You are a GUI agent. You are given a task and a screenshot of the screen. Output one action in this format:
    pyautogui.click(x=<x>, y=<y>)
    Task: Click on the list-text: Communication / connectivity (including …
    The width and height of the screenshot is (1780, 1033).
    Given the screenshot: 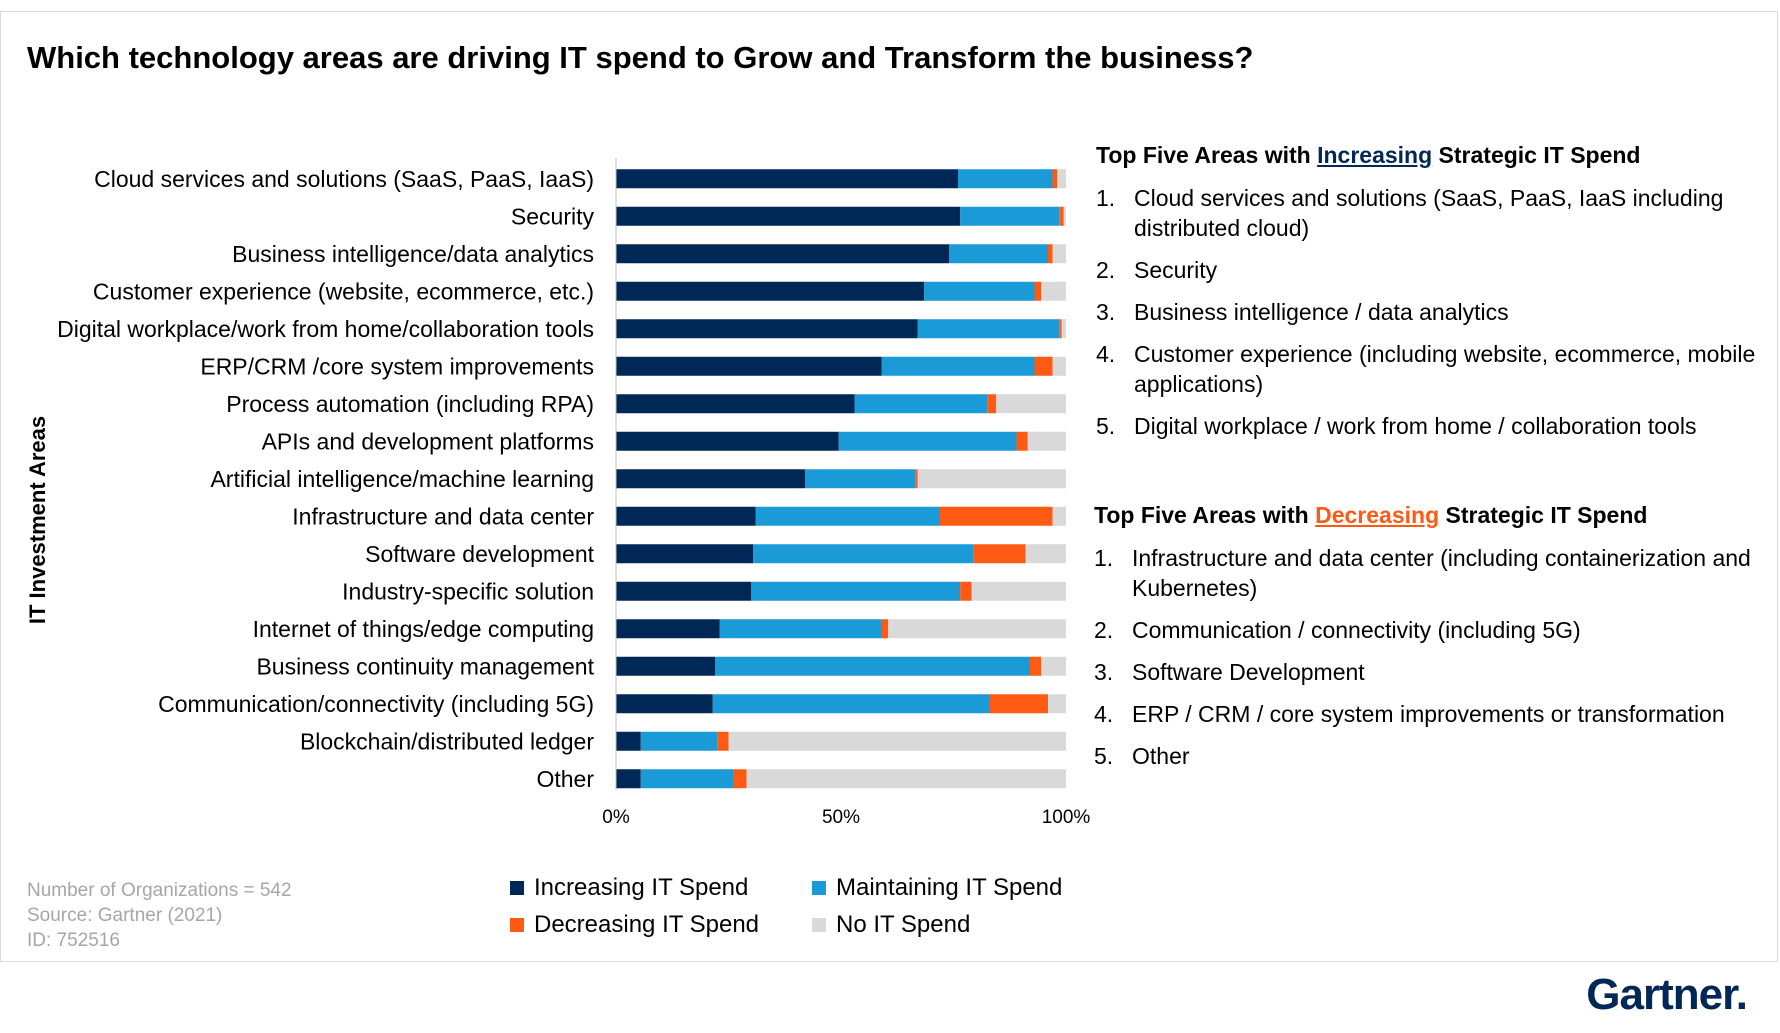 What is the action you would take?
    pyautogui.click(x=1356, y=630)
    